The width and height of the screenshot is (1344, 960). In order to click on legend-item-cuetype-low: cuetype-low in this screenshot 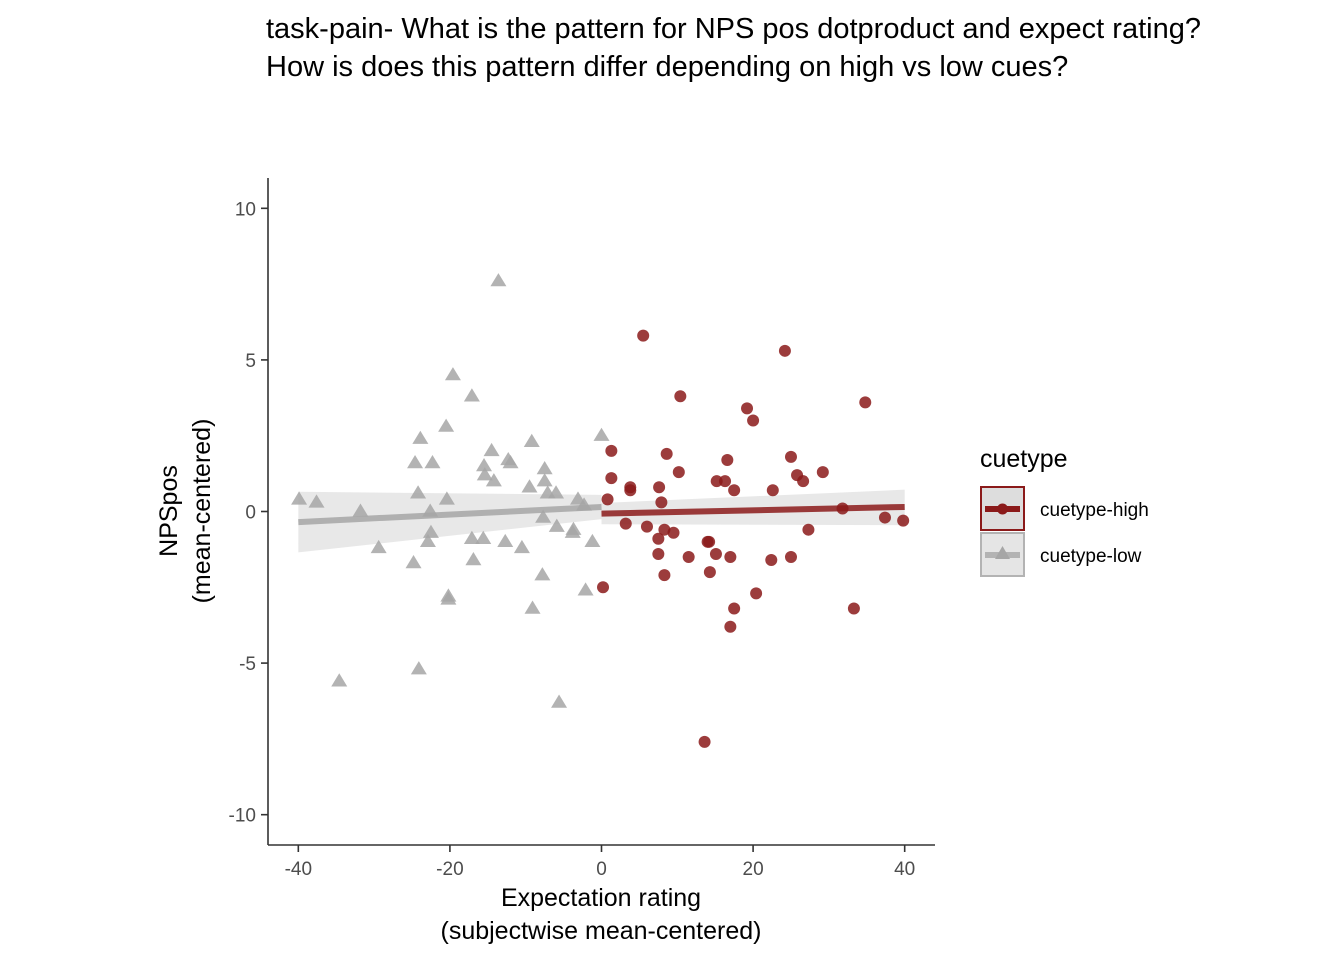, I will do `click(1061, 554)`.